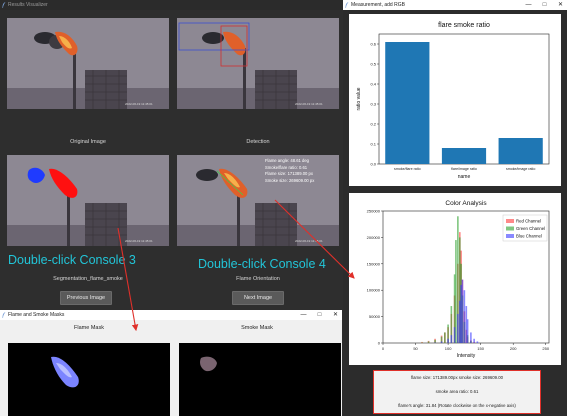 This screenshot has height=416, width=567. I want to click on chart-title: flare smoke ratio, so click(464, 25).